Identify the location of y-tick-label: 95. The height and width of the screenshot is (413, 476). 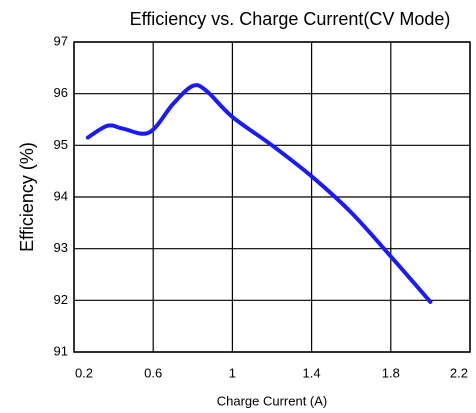
(61, 144).